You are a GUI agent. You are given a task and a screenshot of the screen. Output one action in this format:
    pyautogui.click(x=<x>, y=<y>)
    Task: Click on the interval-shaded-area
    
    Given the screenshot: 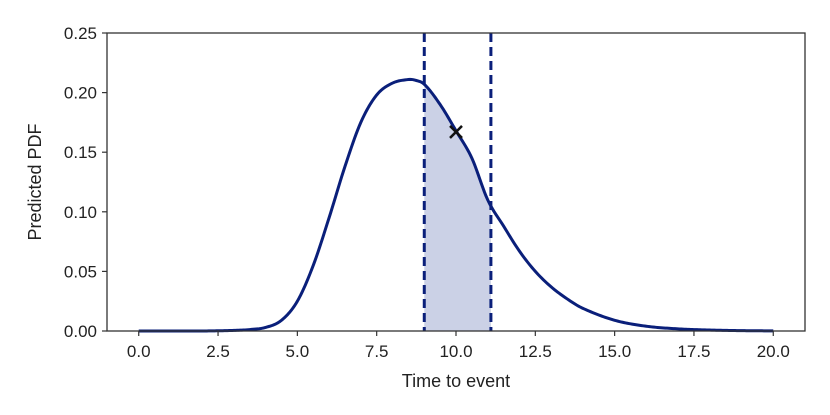 What is the action you would take?
    pyautogui.click(x=457, y=207)
    